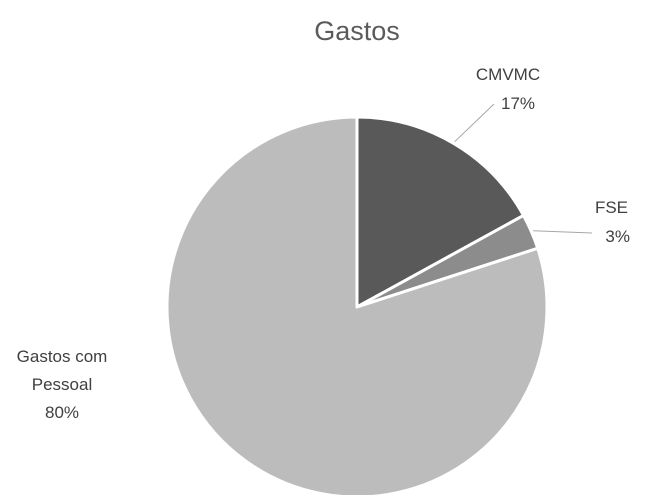 This screenshot has width=654, height=495. I want to click on slice-percent-gastos-com-pessoal: 80%, so click(62, 412).